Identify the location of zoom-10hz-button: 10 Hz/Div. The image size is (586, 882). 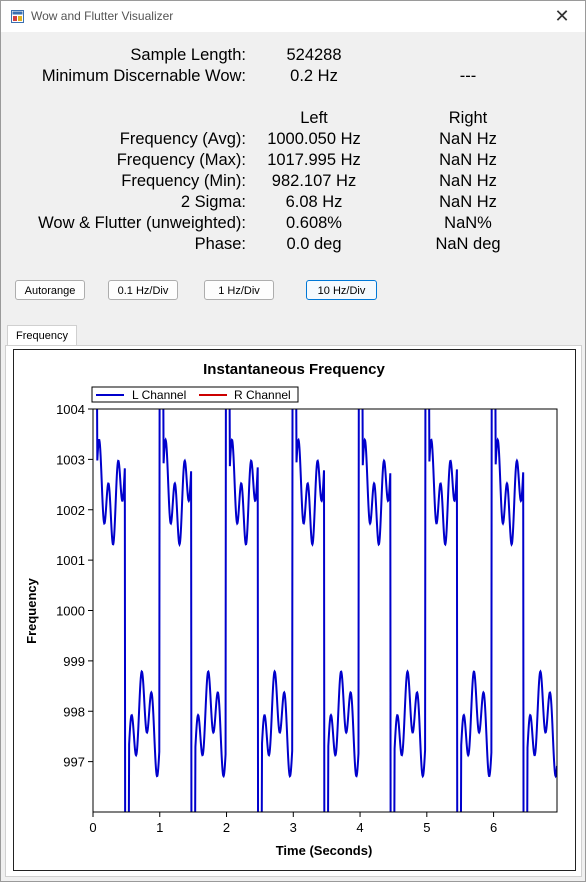
(341, 290).